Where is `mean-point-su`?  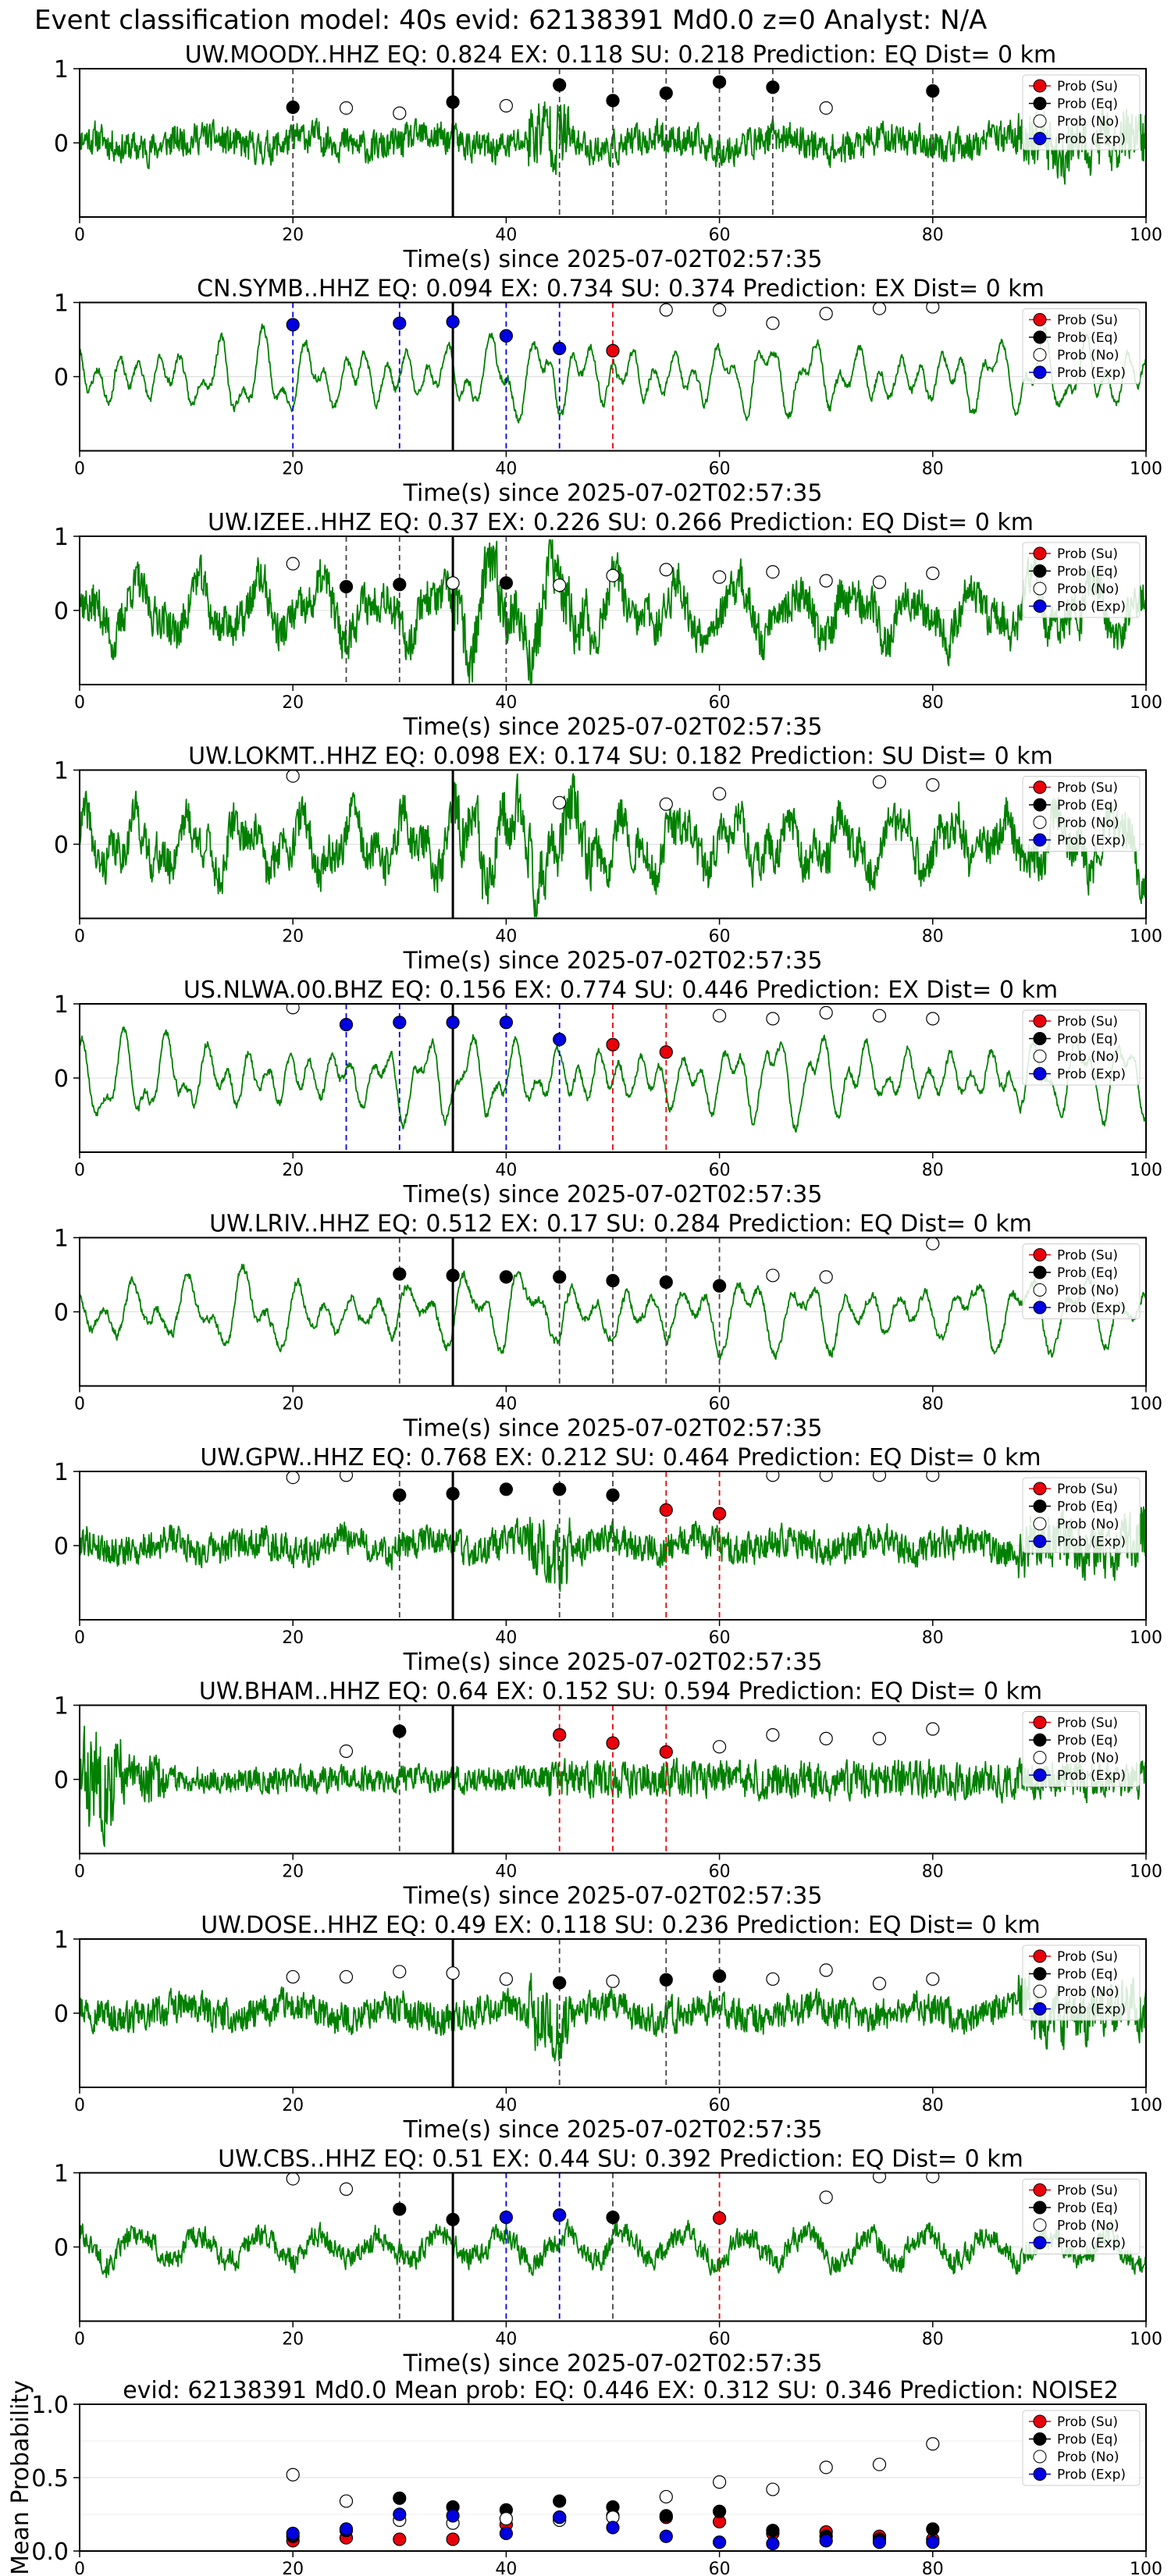 mean-point-su is located at coordinates (400, 2539).